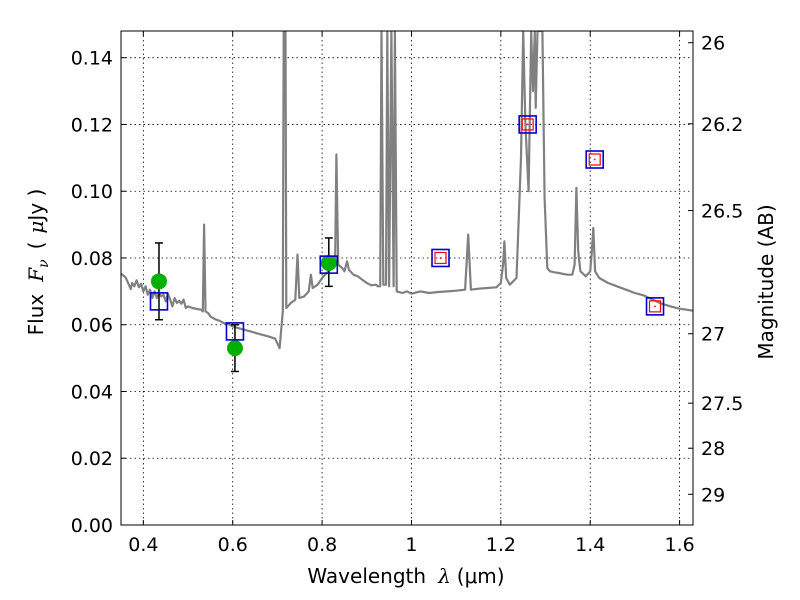  Describe the element at coordinates (92, 326) in the screenshot. I see `y-tick-label: 0.06` at that location.